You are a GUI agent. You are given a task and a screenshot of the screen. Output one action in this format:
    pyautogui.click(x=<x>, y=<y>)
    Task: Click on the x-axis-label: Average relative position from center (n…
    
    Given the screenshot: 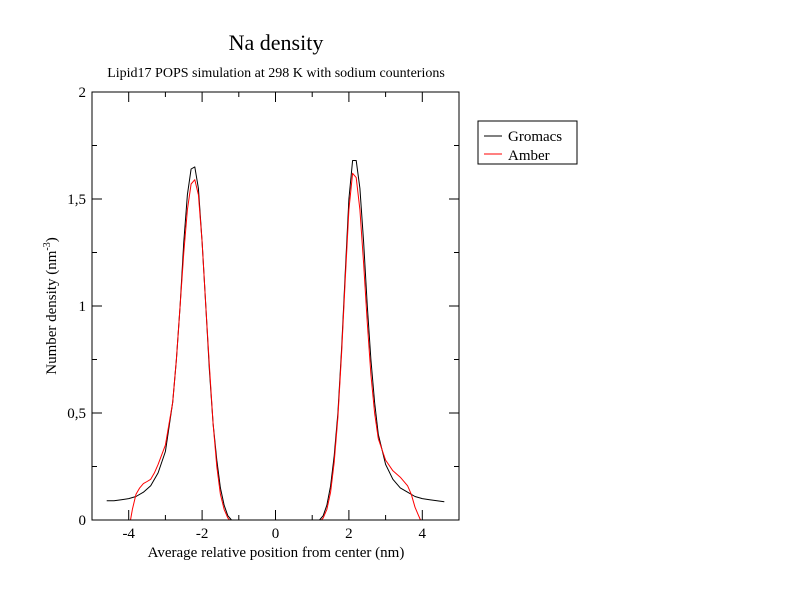 What is the action you would take?
    pyautogui.click(x=276, y=553)
    